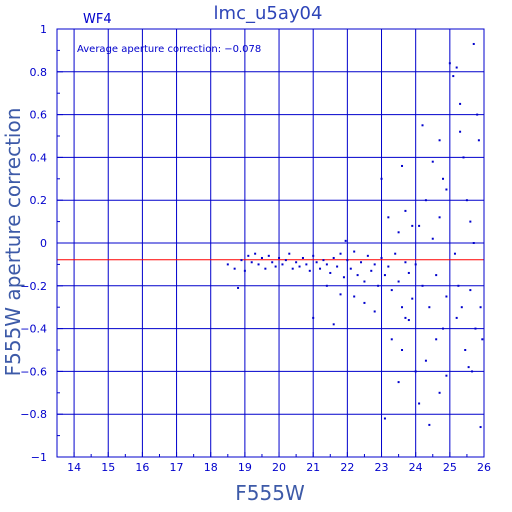 The image size is (512, 512). What do you see at coordinates (245, 467) in the screenshot?
I see `x-tick-label: 19` at bounding box center [245, 467].